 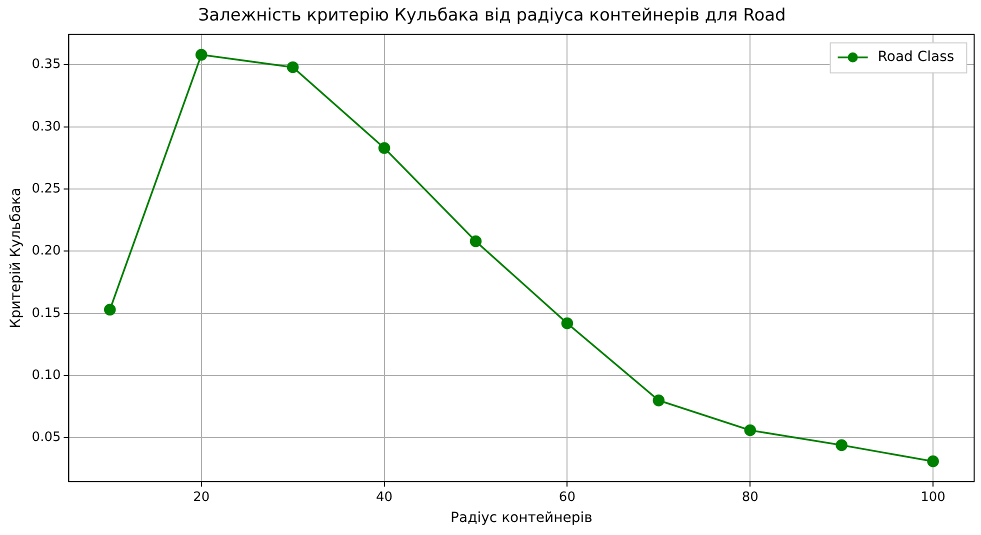 I want to click on y-tick-label: 0.05, so click(x=46, y=438).